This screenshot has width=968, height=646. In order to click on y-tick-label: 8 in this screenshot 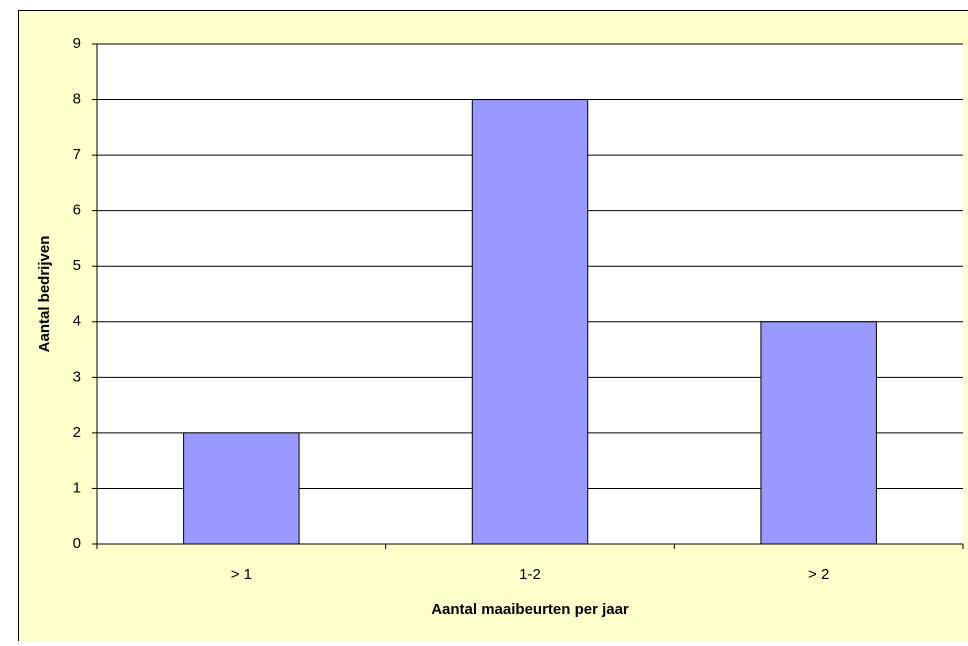, I will do `click(77, 99)`.